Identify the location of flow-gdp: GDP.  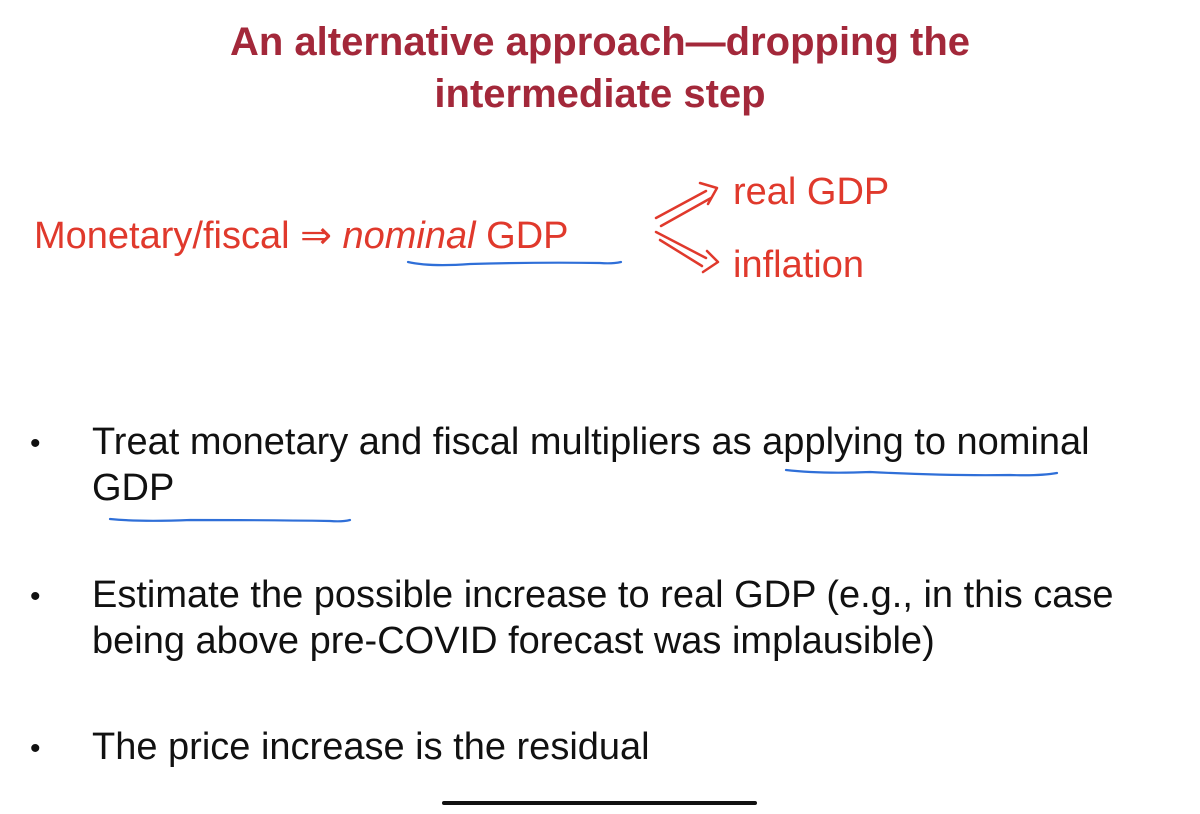
(522, 236).